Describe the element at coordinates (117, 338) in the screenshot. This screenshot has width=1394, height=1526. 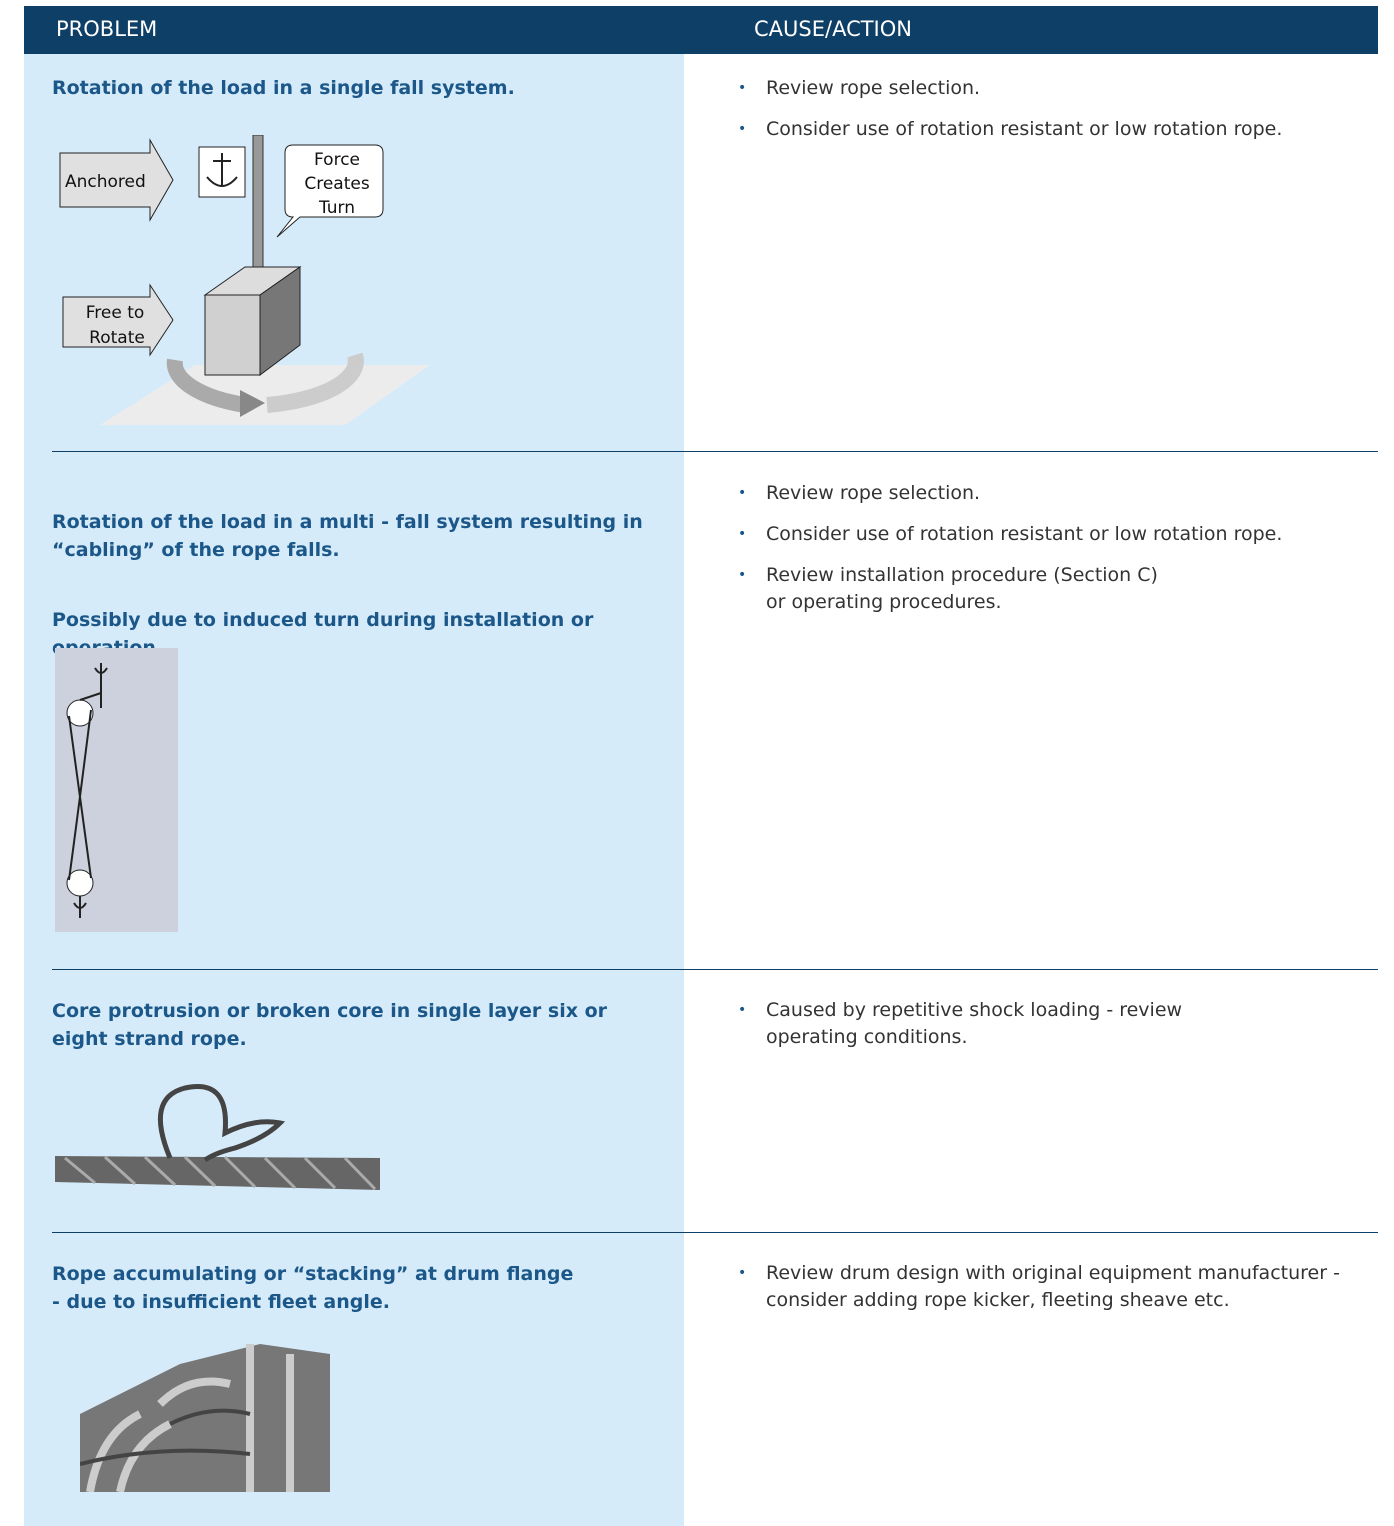
I see `figure-label: Rotate` at that location.